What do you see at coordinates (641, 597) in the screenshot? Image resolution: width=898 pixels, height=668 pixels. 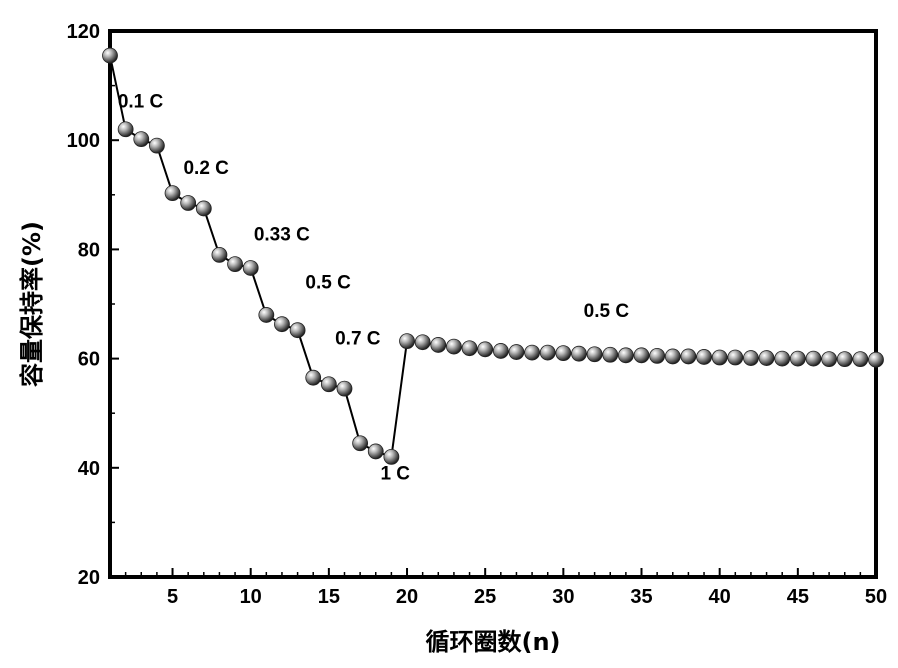 I see `x-tick-label: 35` at bounding box center [641, 597].